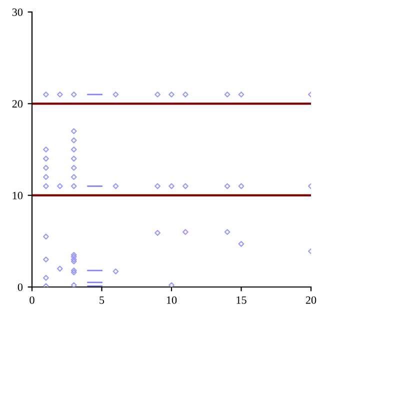 This screenshot has height=395, width=395. What do you see at coordinates (17, 12) in the screenshot?
I see `y-tick-label: 30` at bounding box center [17, 12].